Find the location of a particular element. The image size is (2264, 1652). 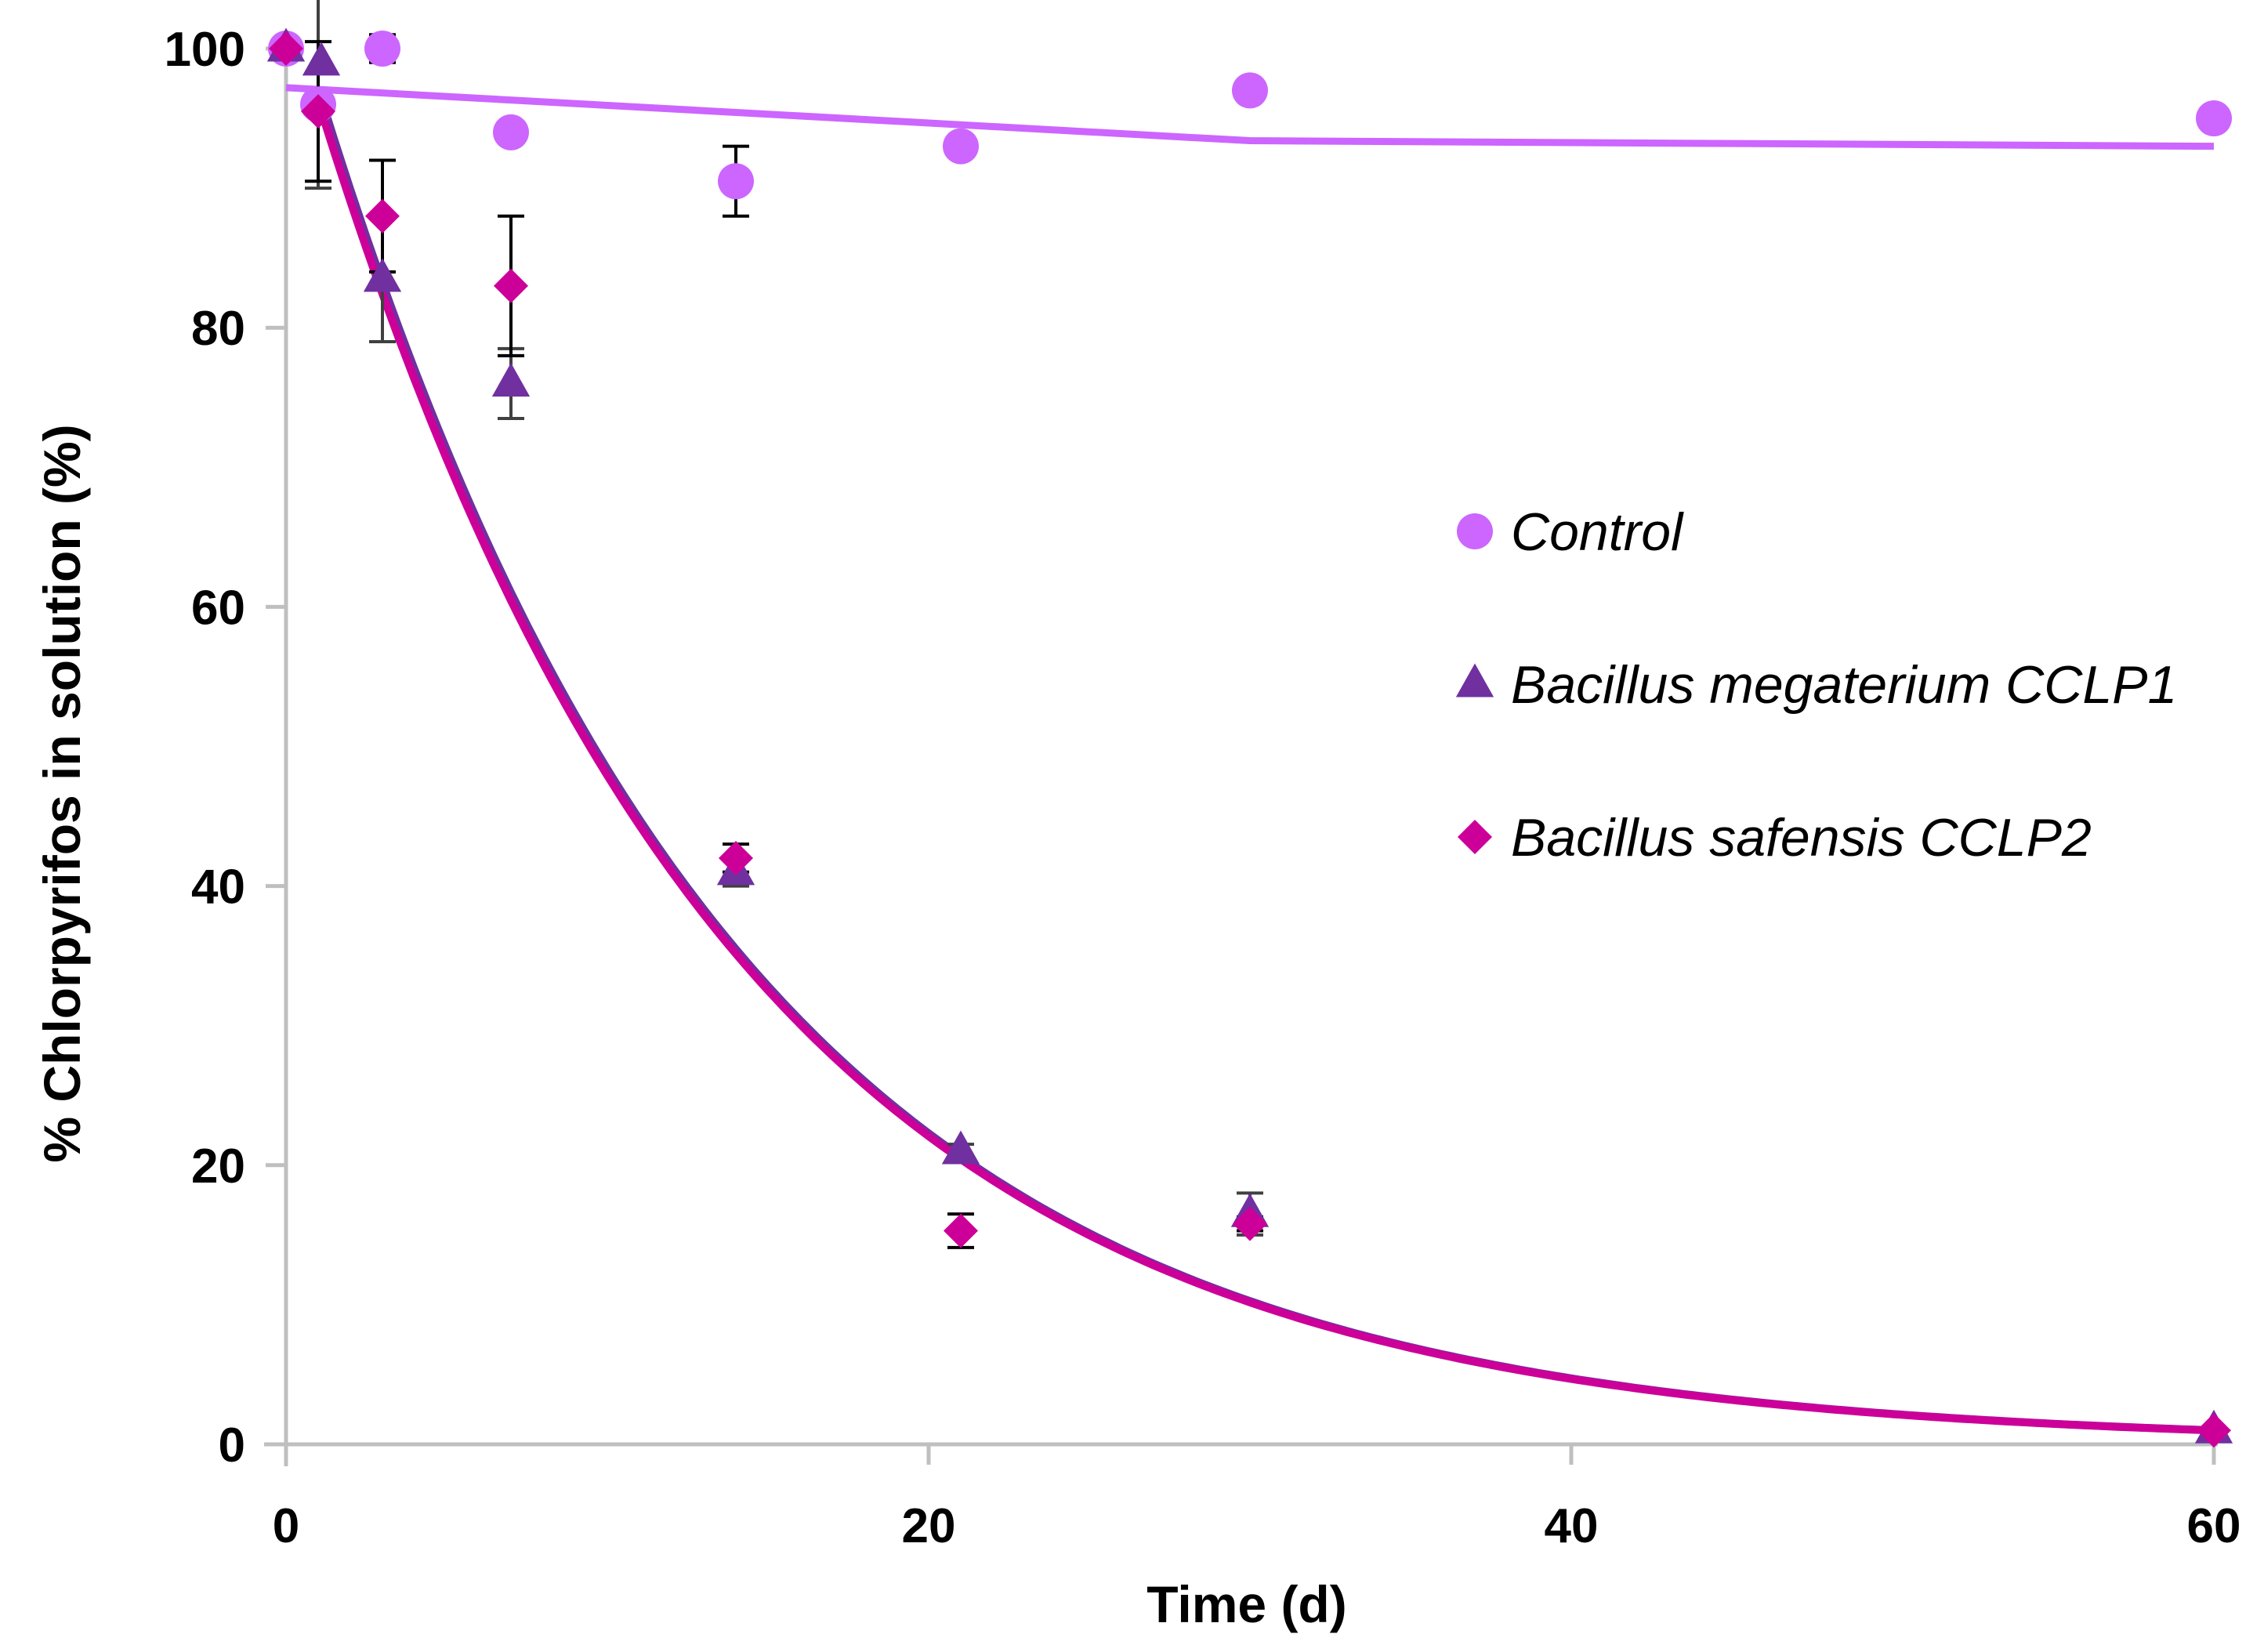

legend-item-control: Control is located at coordinates (1570, 532).